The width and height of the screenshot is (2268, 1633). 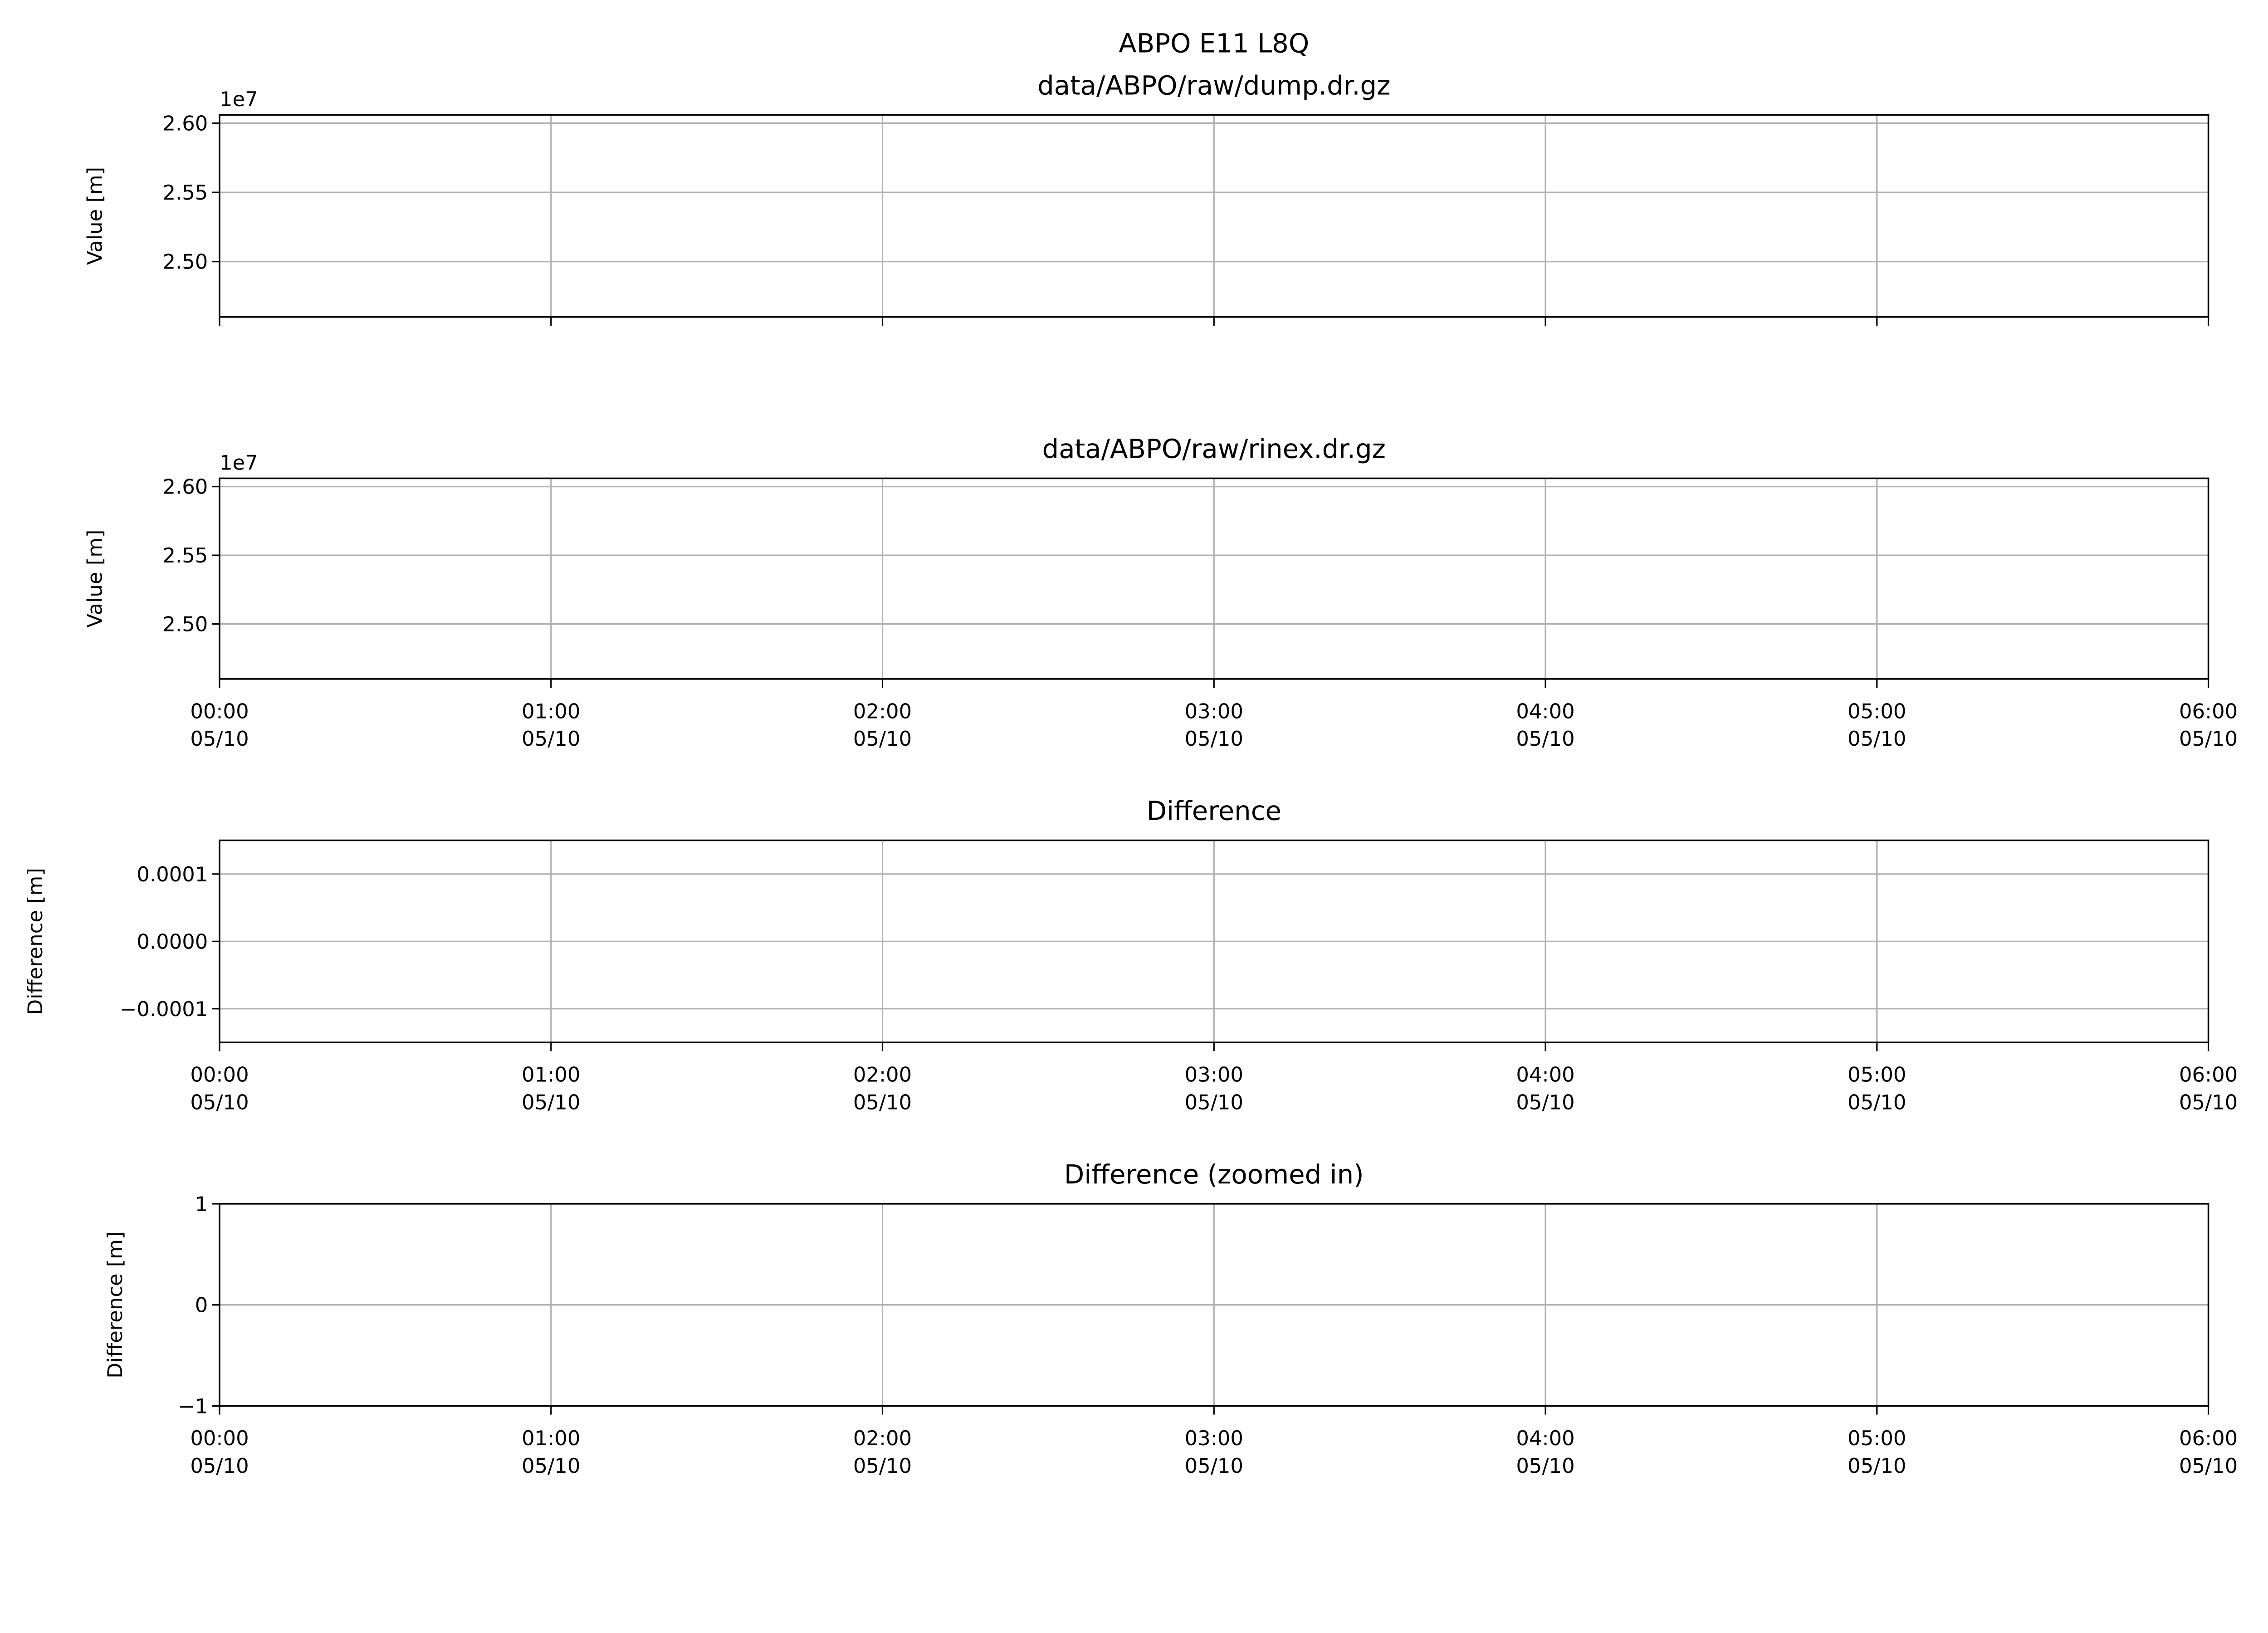 What do you see at coordinates (202, 1204) in the screenshot?
I see `y-tick-label: 1` at bounding box center [202, 1204].